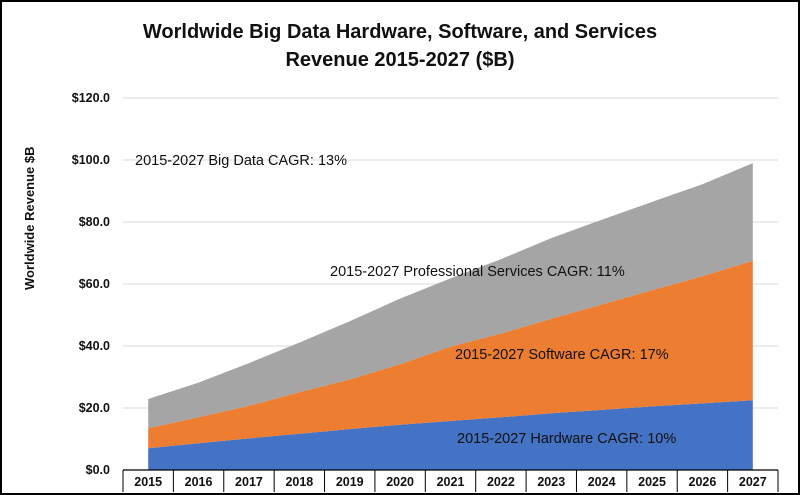  I want to click on area-hardware, so click(450, 435).